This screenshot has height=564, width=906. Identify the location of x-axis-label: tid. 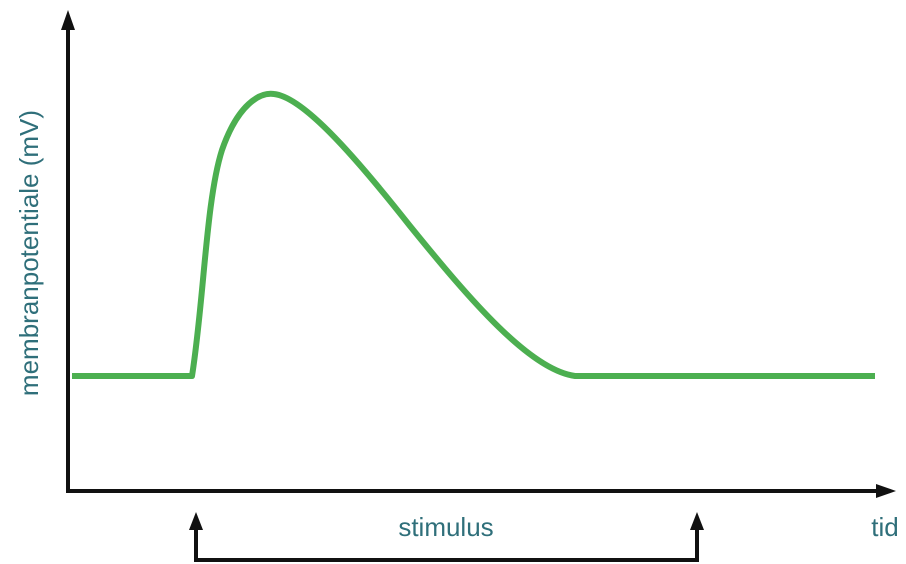
(884, 527).